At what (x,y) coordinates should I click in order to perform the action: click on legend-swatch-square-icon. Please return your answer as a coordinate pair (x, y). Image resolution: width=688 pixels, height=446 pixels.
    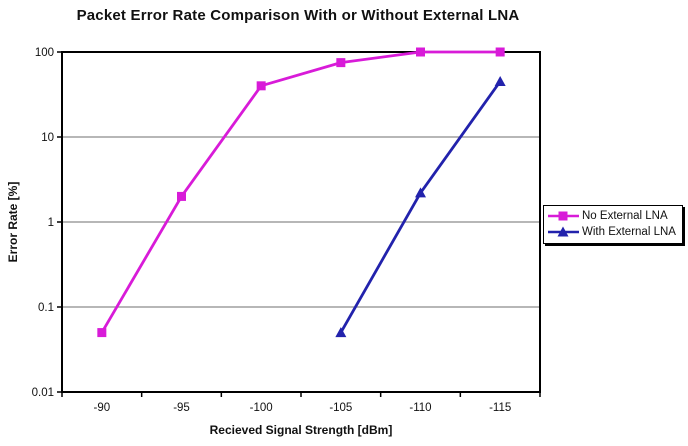
    Looking at the image, I should click on (563, 216).